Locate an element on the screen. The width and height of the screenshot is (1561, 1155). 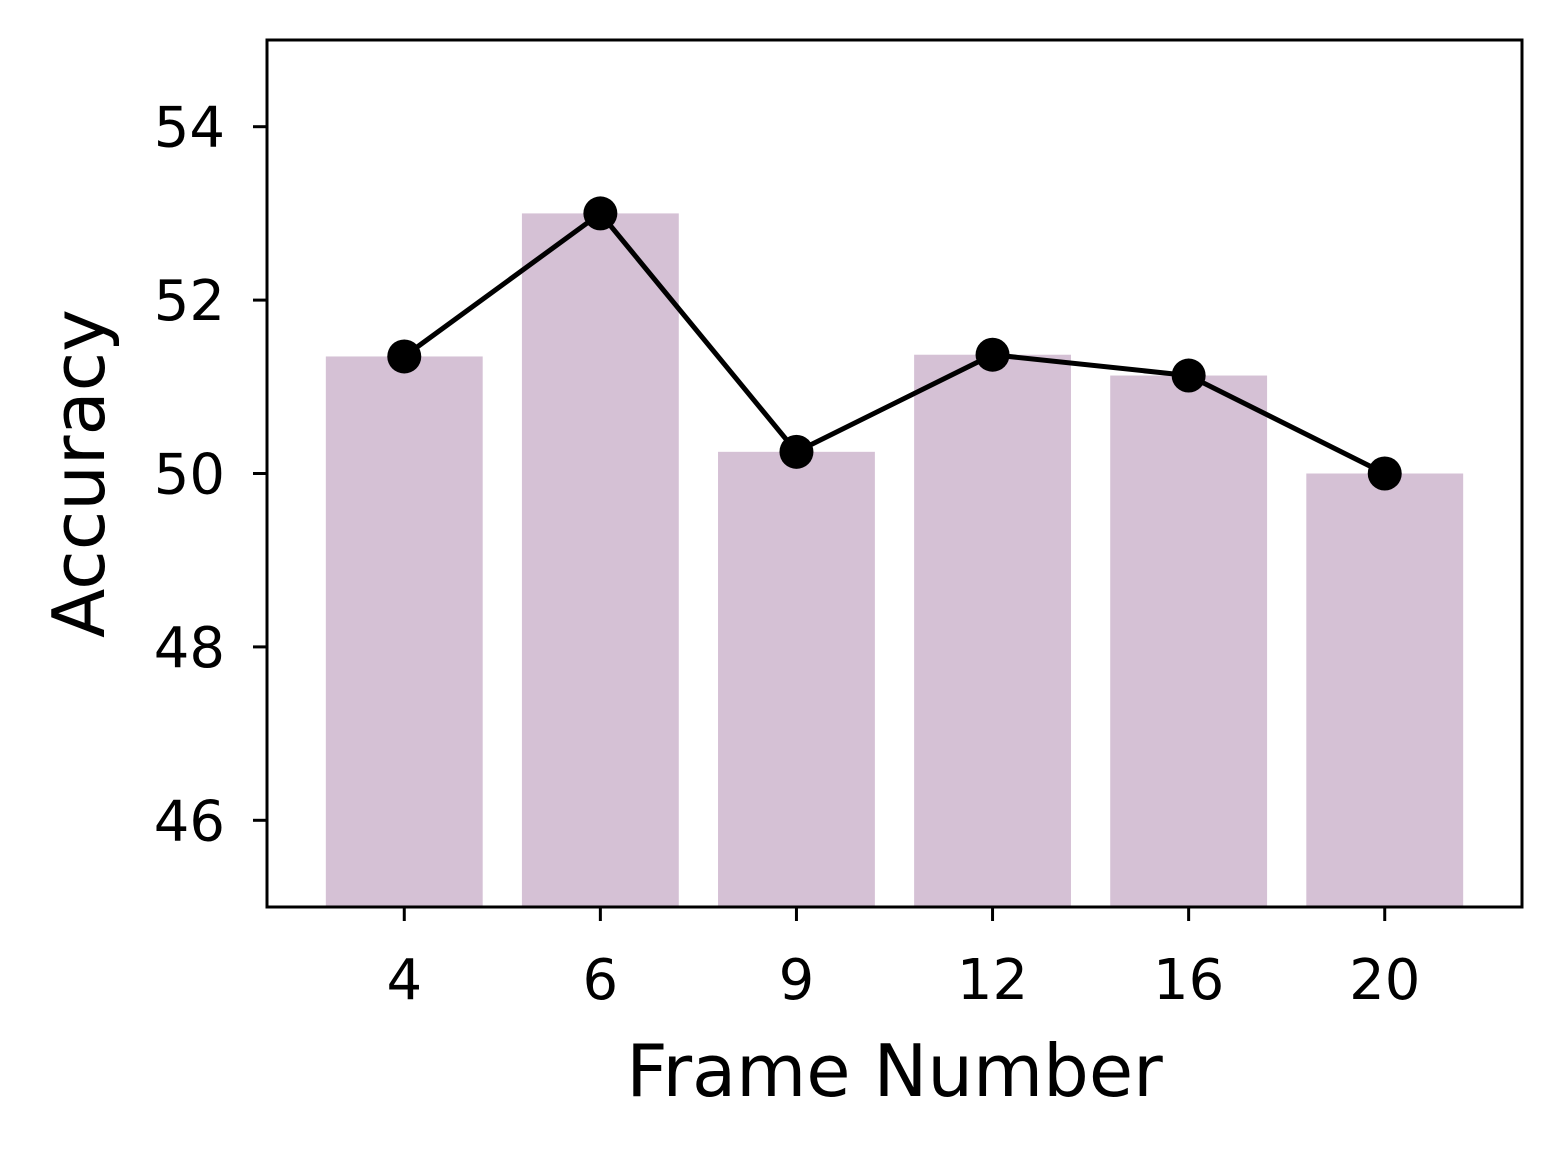
x-tick-label: 20 is located at coordinates (1384, 980).